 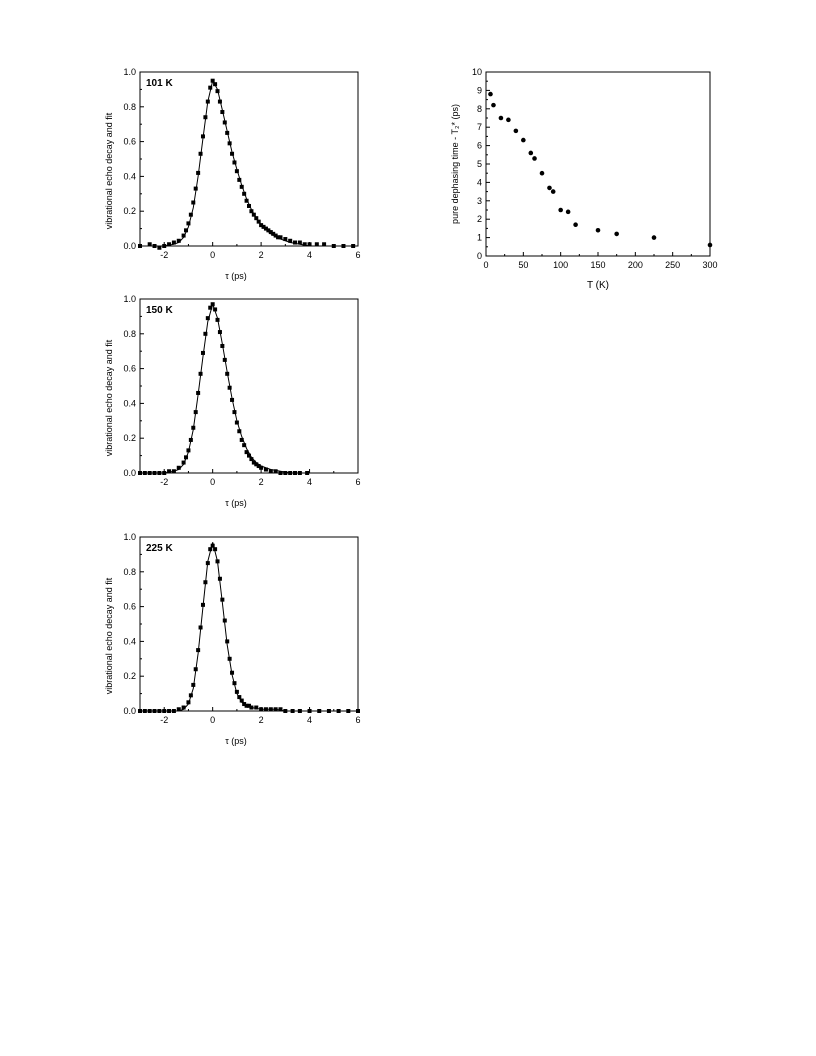 I want to click on y-tick-label: 1, so click(x=479, y=238).